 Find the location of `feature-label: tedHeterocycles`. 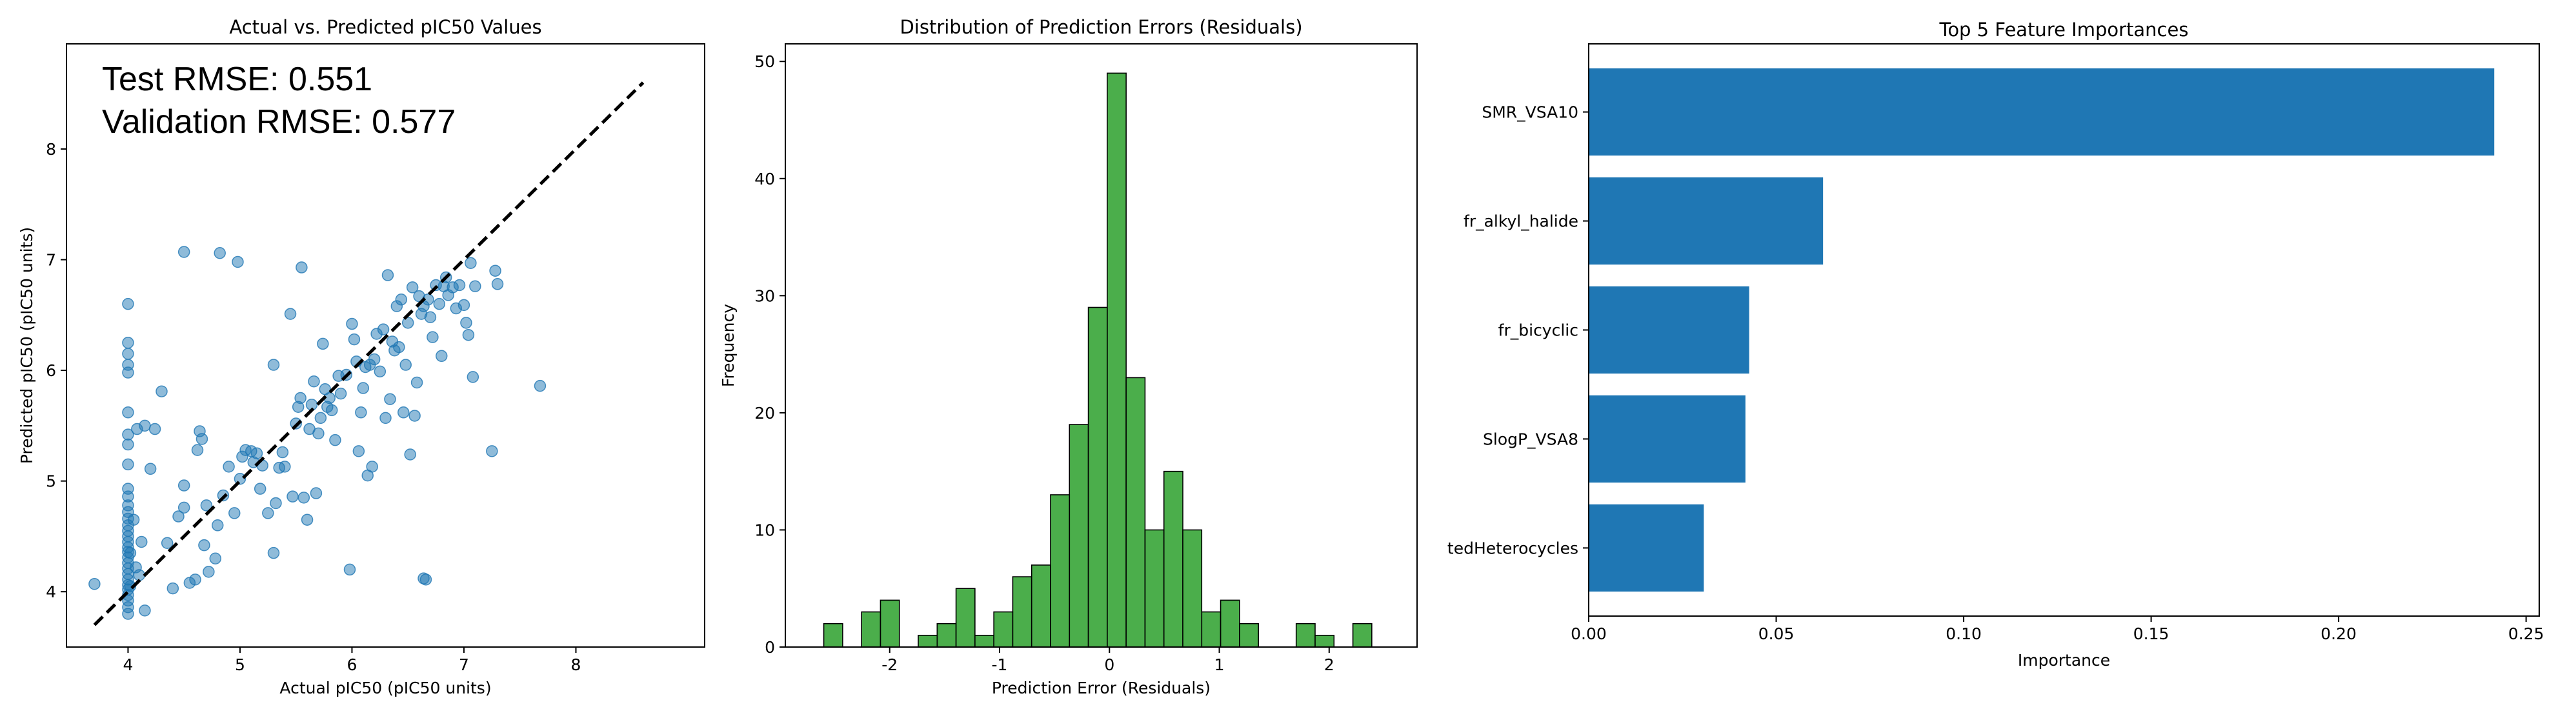

feature-label: tedHeterocycles is located at coordinates (1512, 548).